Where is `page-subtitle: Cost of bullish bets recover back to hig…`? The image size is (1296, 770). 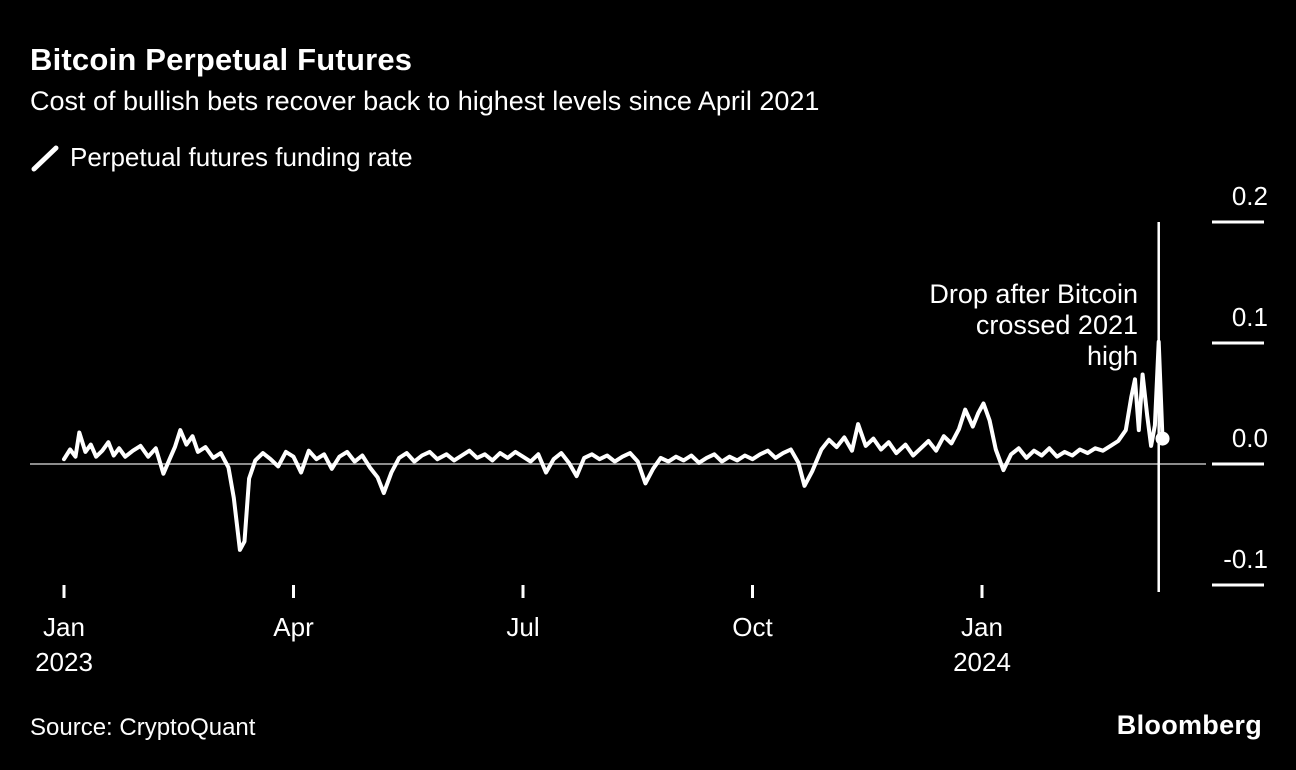 page-subtitle: Cost of bullish bets recover back to hig… is located at coordinates (425, 101).